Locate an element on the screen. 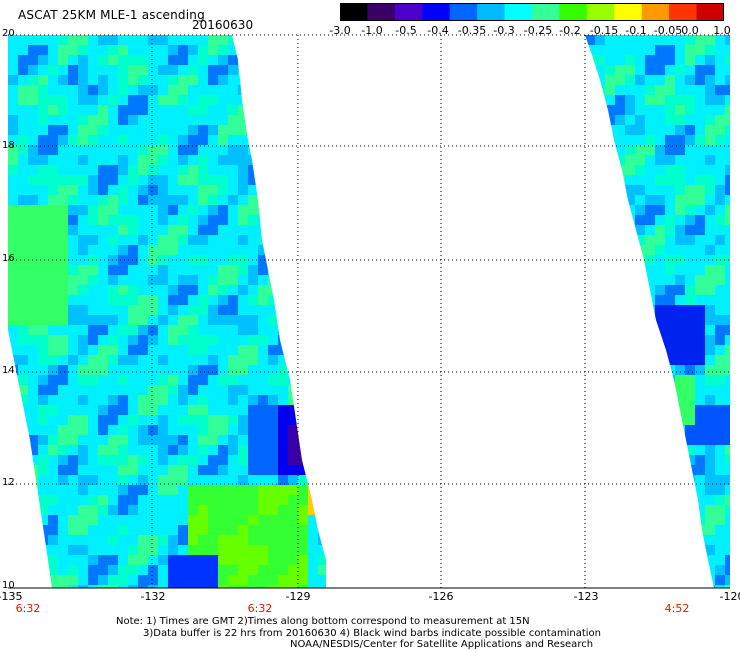 The width and height of the screenshot is (740, 650). colorbar-frame is located at coordinates (532, 12).